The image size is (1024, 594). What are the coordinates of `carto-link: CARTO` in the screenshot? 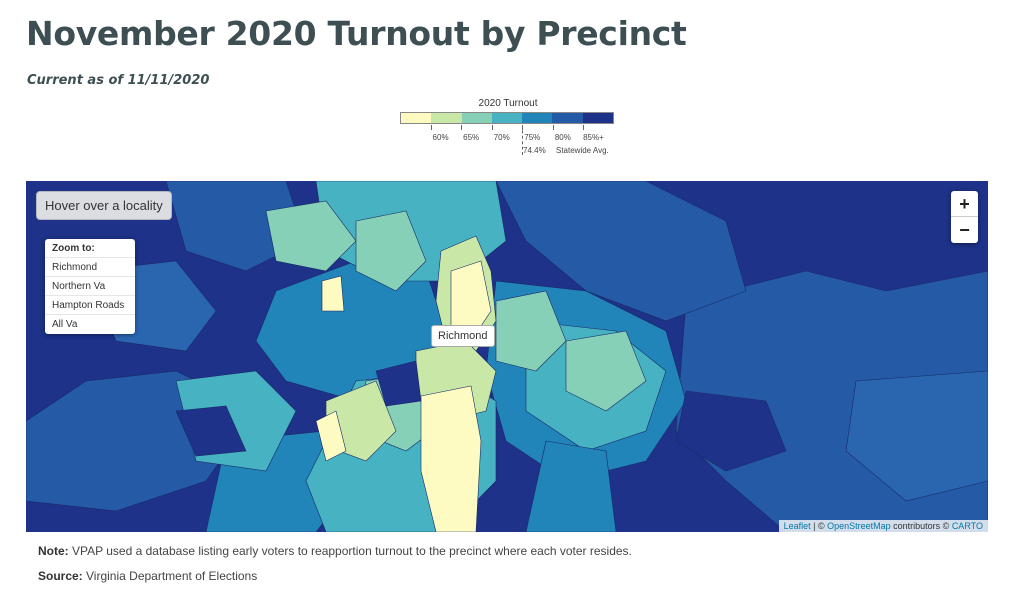 It's located at (967, 526).